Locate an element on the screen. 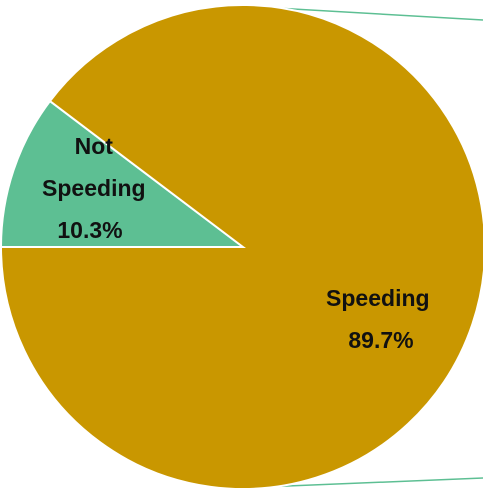  slice-label-not-speeding: Not Speeding 10.3% is located at coordinates (97, 188).